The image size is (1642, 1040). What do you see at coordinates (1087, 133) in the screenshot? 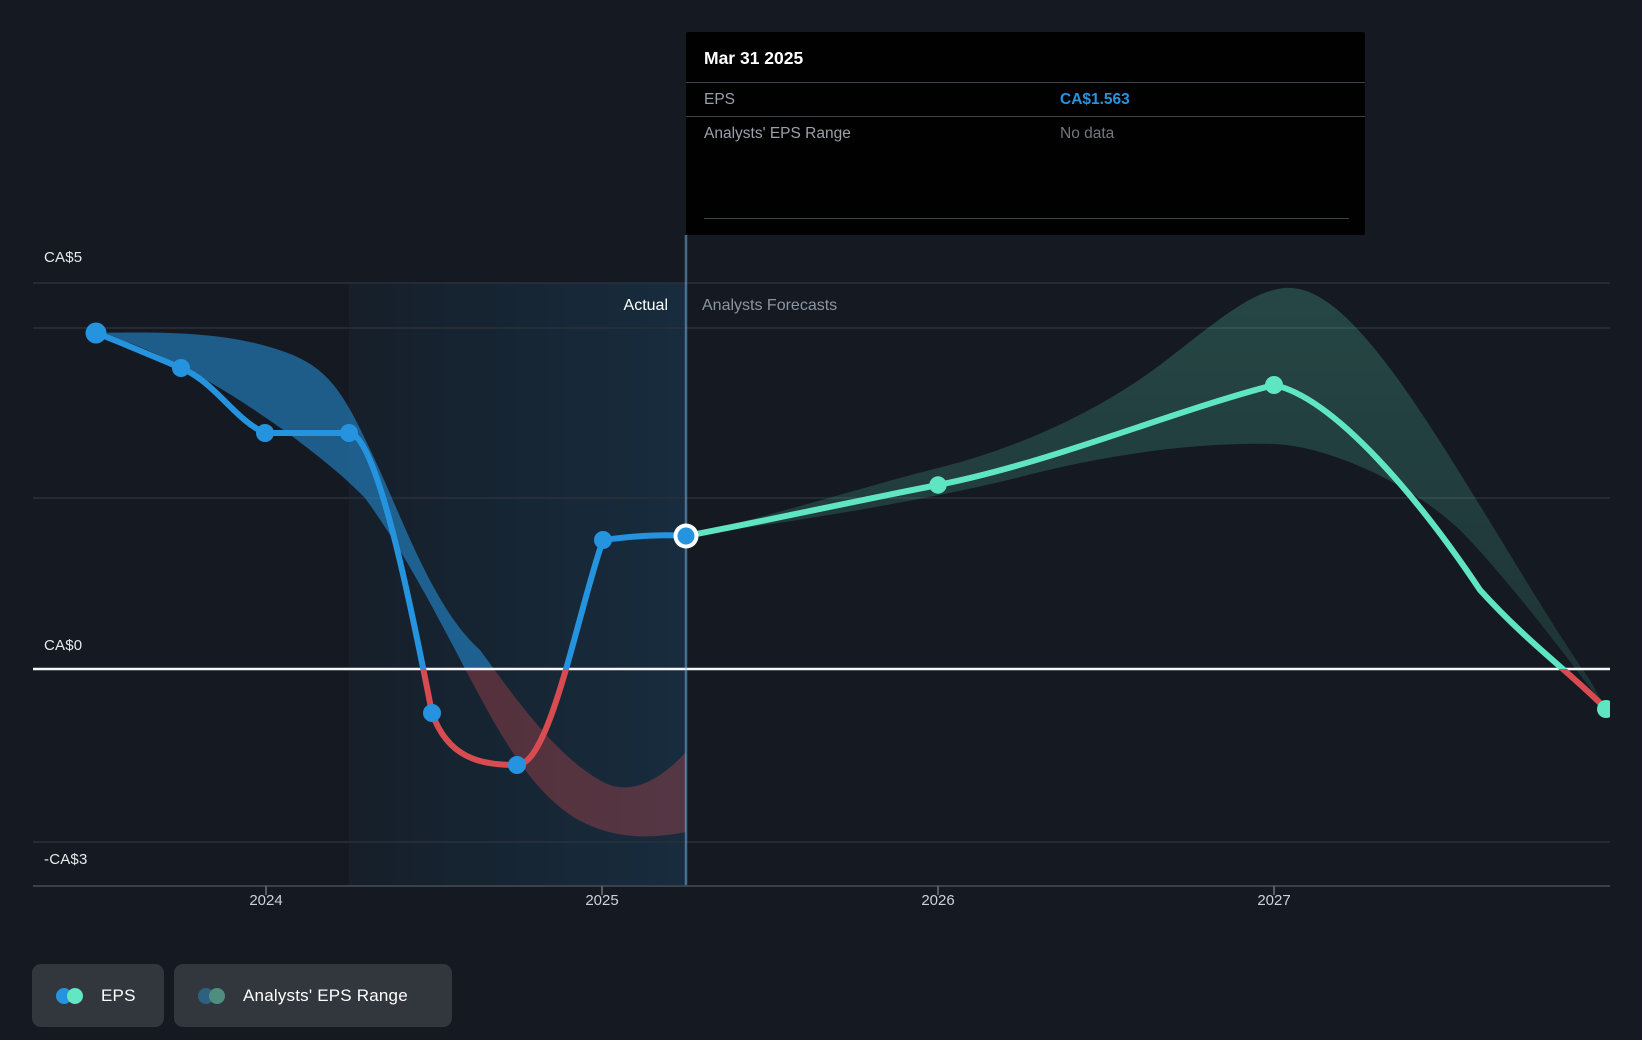
I see `tooltip-range-value: No data` at bounding box center [1087, 133].